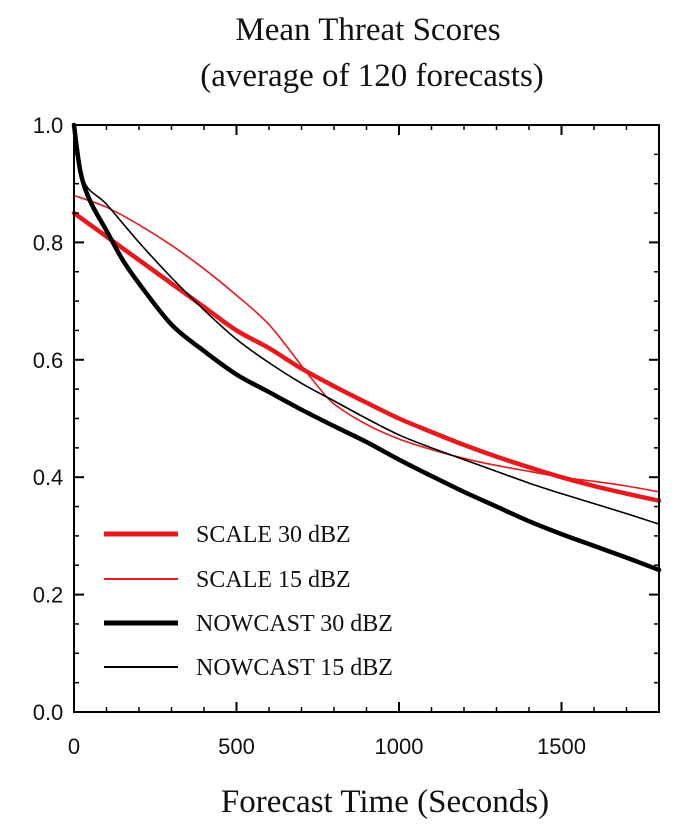 This screenshot has width=685, height=827. Describe the element at coordinates (385, 802) in the screenshot. I see `x-axis-label: Forecast Time (Seconds)` at that location.